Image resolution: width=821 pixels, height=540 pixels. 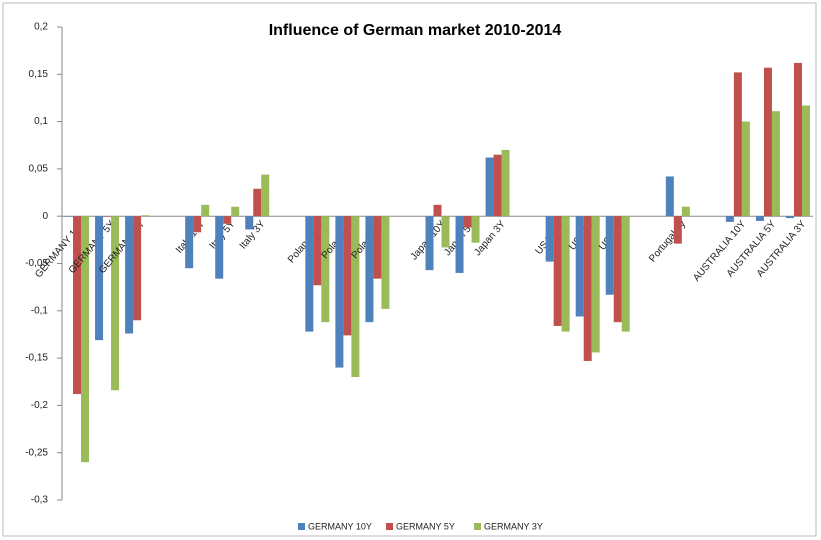 I want to click on legend-label: GERMANY 3Y, so click(x=513, y=526).